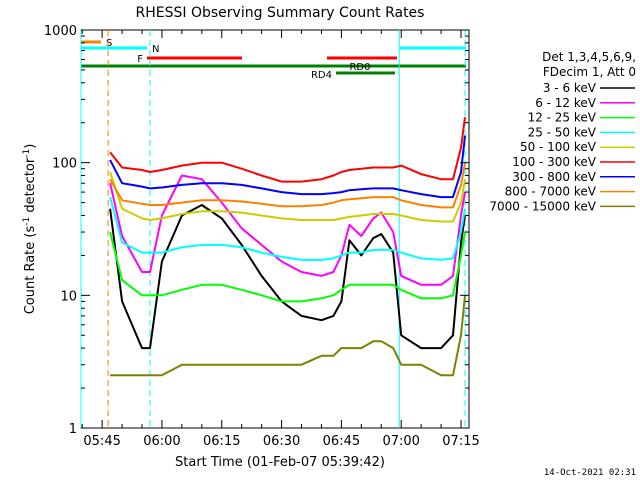 This screenshot has height=480, width=640. Describe the element at coordinates (280, 13) in the screenshot. I see `chart-title: RHESSI Observing Summary Count Rates` at that location.